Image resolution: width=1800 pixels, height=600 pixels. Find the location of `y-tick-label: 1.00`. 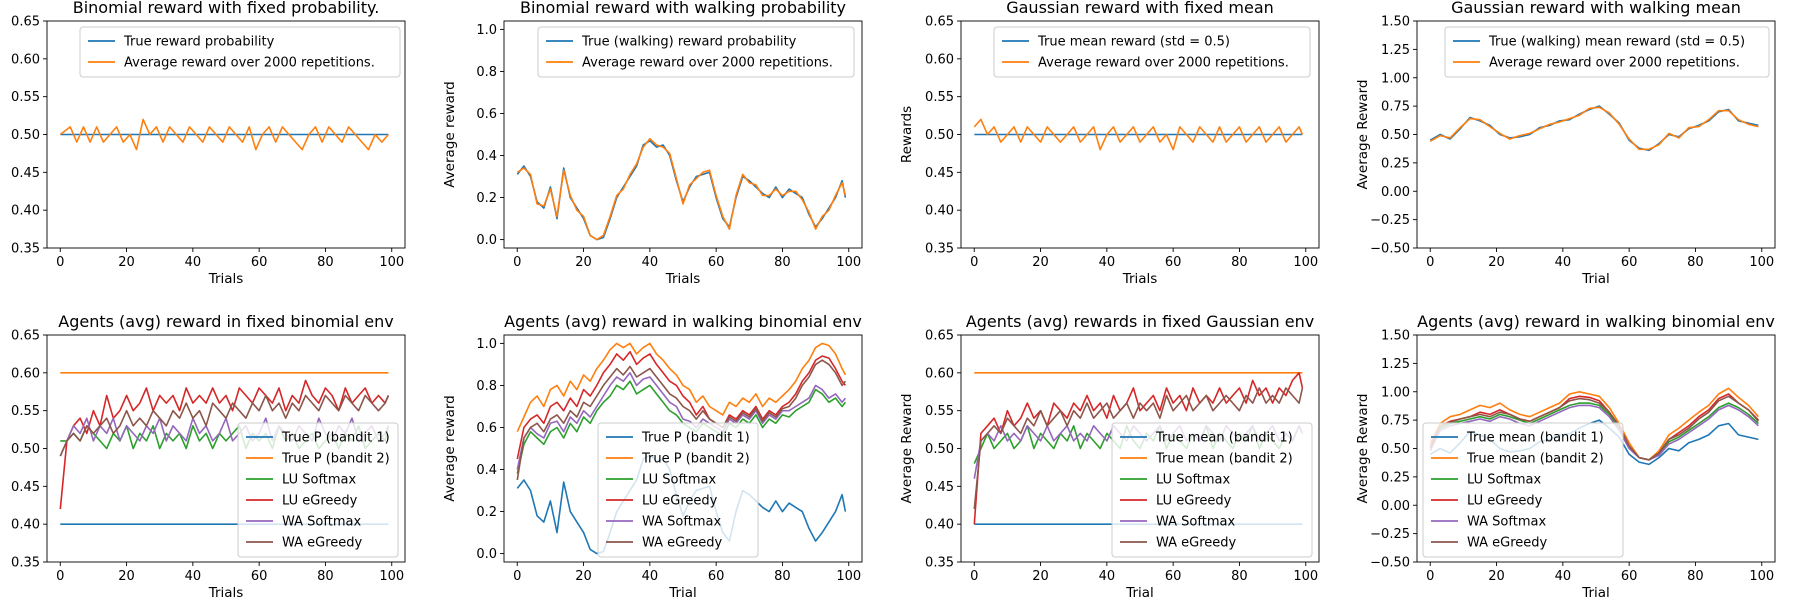

y-tick-label: 1.00 is located at coordinates (1395, 392).